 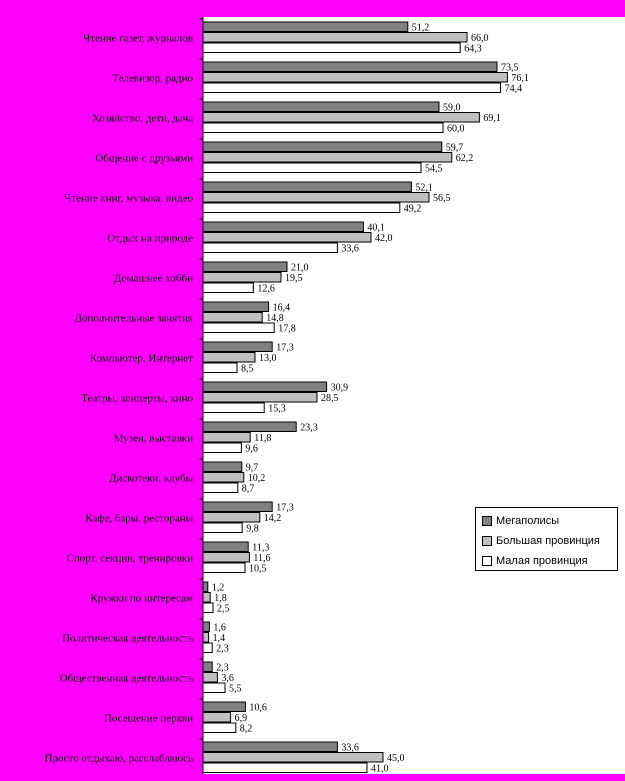 I want to click on data-label-series-1: 10,6, so click(x=258, y=708).